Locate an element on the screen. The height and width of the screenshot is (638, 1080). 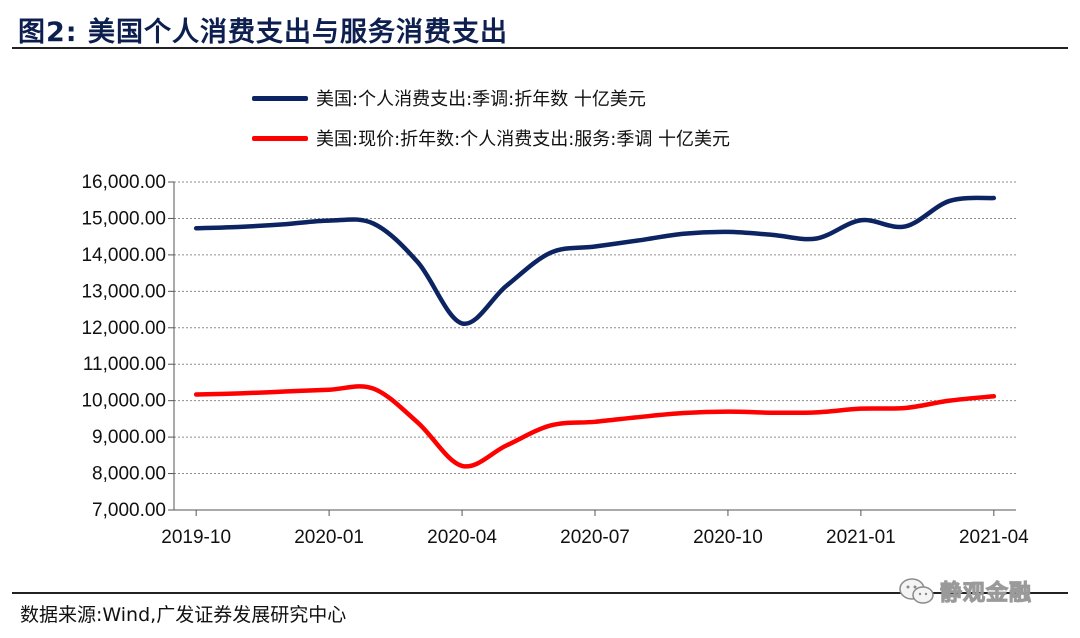
legend-item-services: 美国:现价:折年数:个人消费支出:服务:季调 十亿美元 is located at coordinates (491, 138).